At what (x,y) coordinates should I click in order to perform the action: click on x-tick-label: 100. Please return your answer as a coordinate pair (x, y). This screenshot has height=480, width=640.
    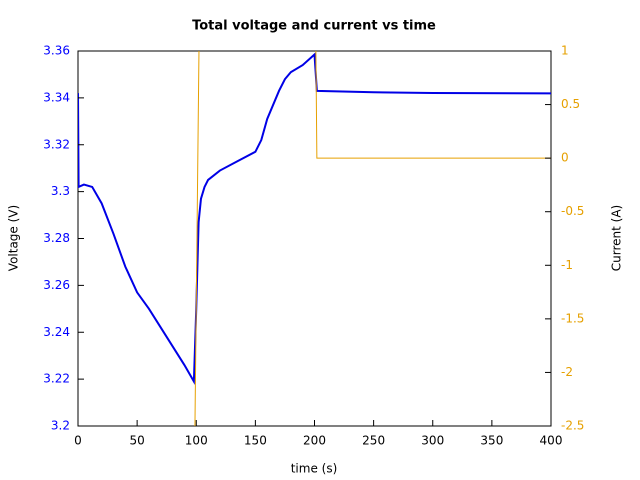
    Looking at the image, I should click on (196, 441).